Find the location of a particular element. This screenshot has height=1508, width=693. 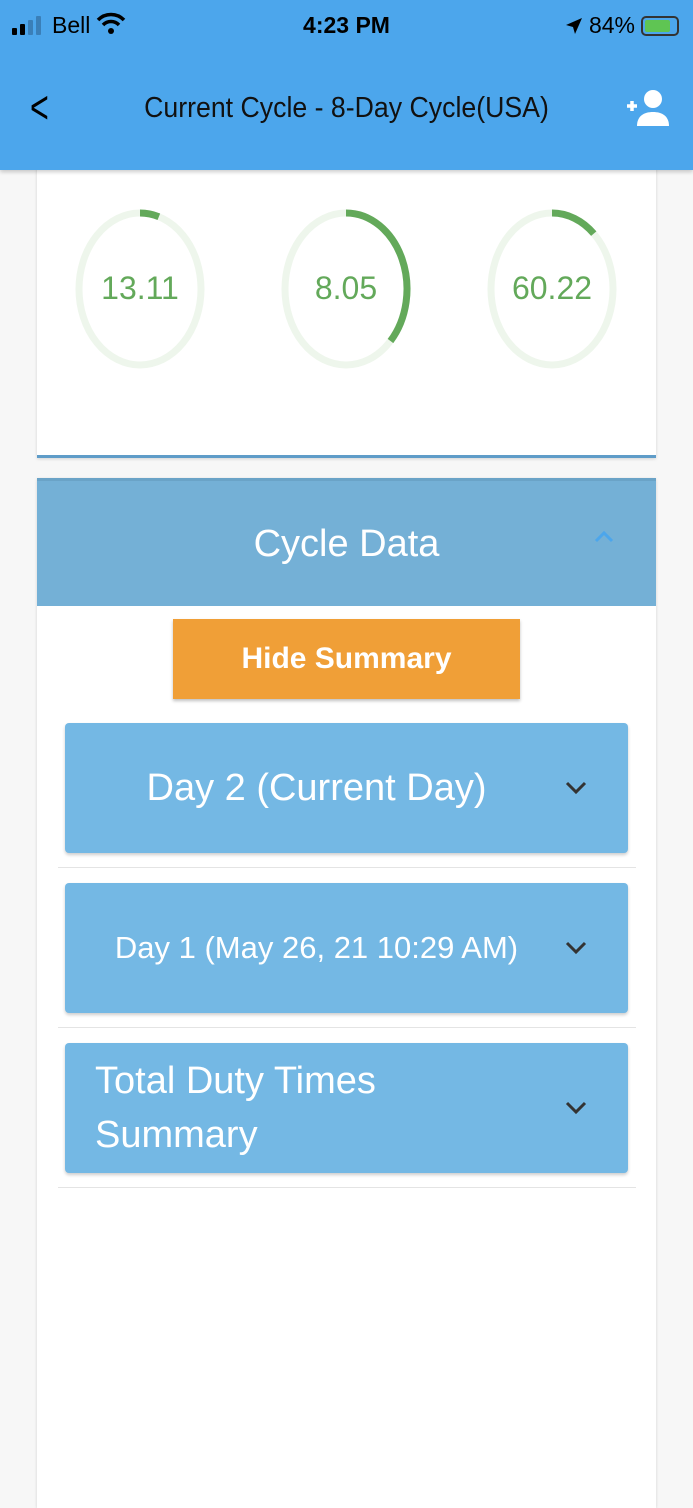

gauge-value: 60.22 is located at coordinates (552, 288).